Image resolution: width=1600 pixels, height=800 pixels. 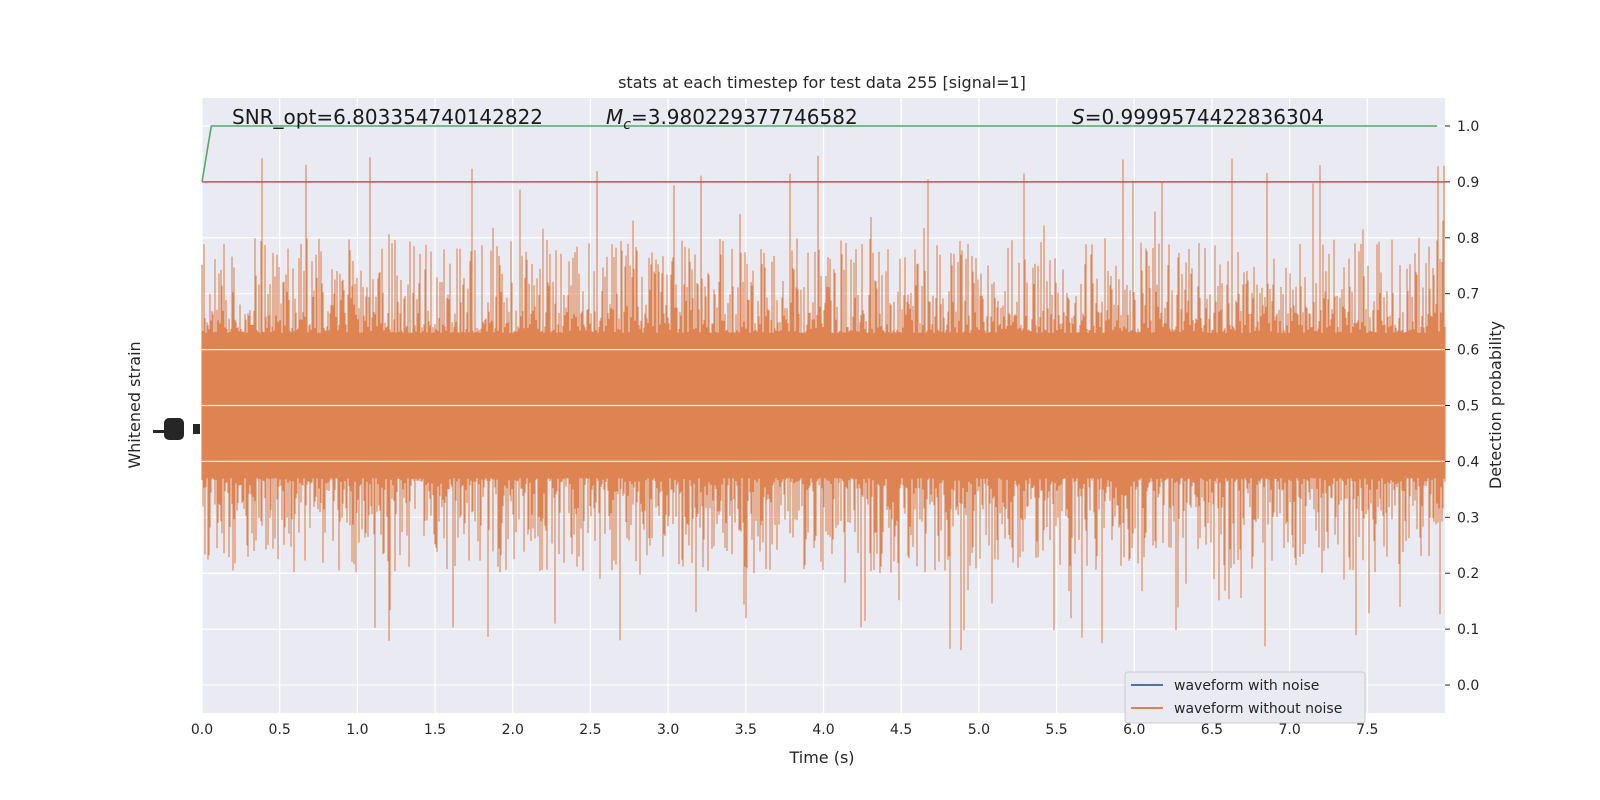 What do you see at coordinates (668, 730) in the screenshot?
I see `x-tick-label: 3.0` at bounding box center [668, 730].